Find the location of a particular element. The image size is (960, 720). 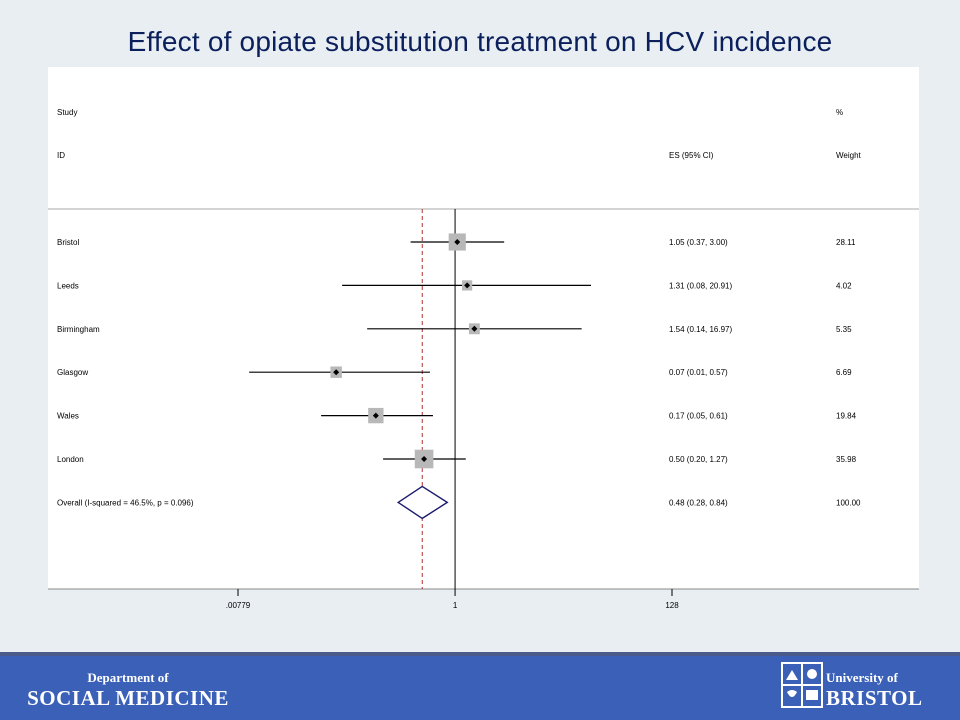

es-ci-label: 1.31 (0.08, 20.91) is located at coordinates (700, 285).